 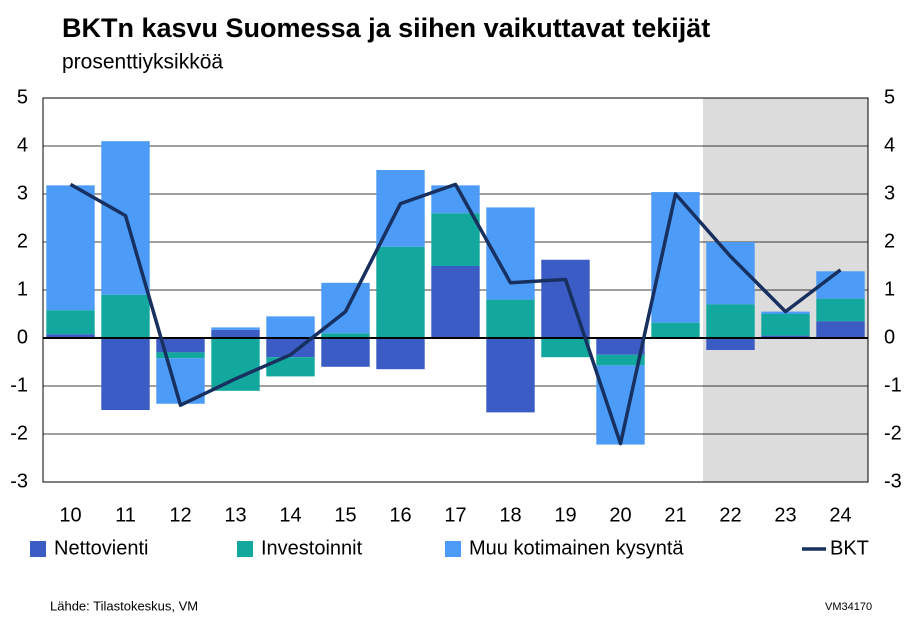 I want to click on y2-tick-label: -3, so click(x=893, y=481).